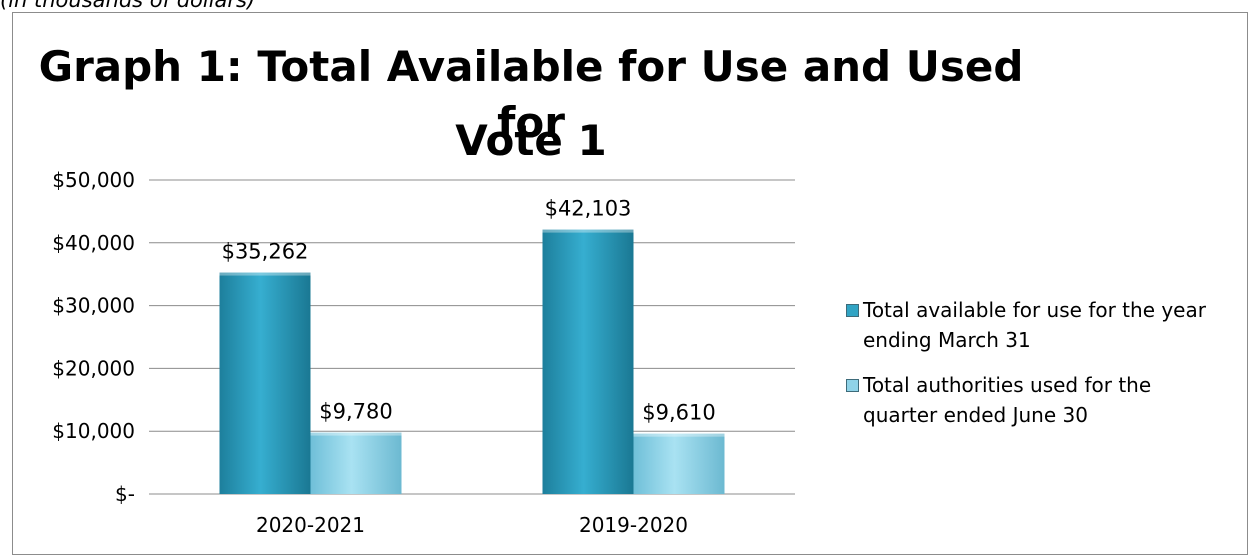  What do you see at coordinates (679, 463) in the screenshot?
I see `bar-authorities-used-2019-2020` at bounding box center [679, 463].